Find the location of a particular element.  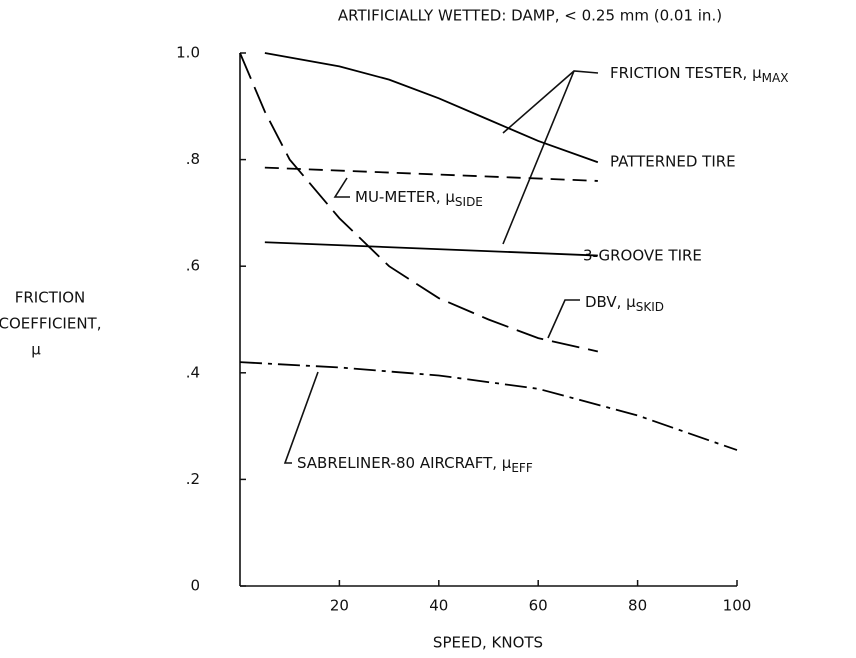

x-axis-label: SPEED, KNOTS is located at coordinates (488, 643).